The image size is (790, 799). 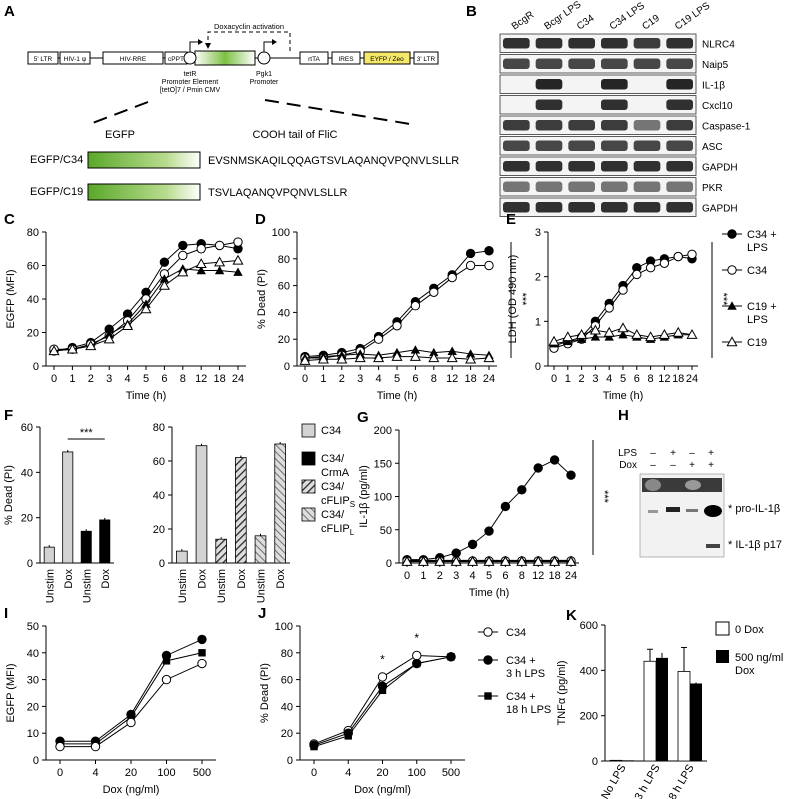 What do you see at coordinates (202, 773) in the screenshot?
I see `x-tick-label: 500` at bounding box center [202, 773].